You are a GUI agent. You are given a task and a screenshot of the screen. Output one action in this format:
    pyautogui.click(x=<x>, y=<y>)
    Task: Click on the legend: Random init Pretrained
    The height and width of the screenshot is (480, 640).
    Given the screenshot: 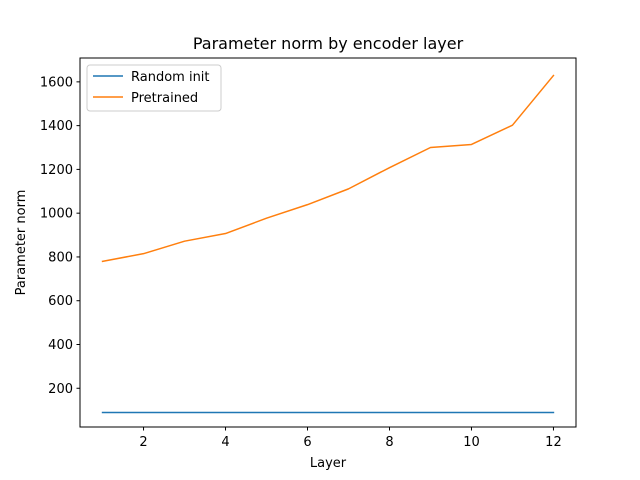 What is the action you would take?
    pyautogui.click(x=154, y=88)
    